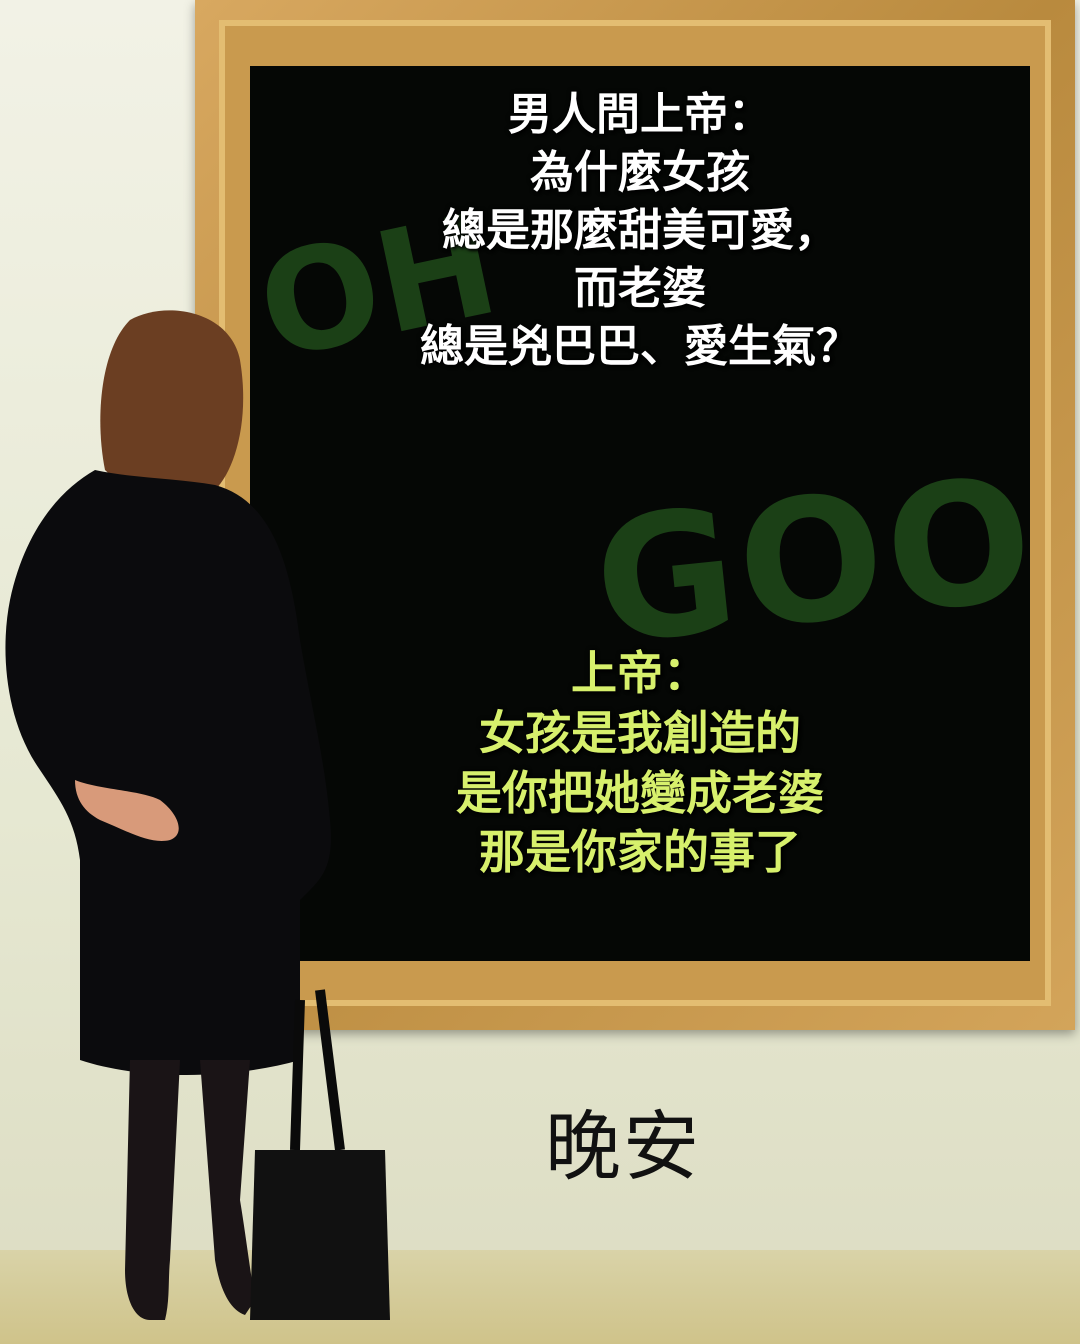 Image resolution: width=1080 pixels, height=1344 pixels. I want to click on gallery-floor, so click(540, 1297).